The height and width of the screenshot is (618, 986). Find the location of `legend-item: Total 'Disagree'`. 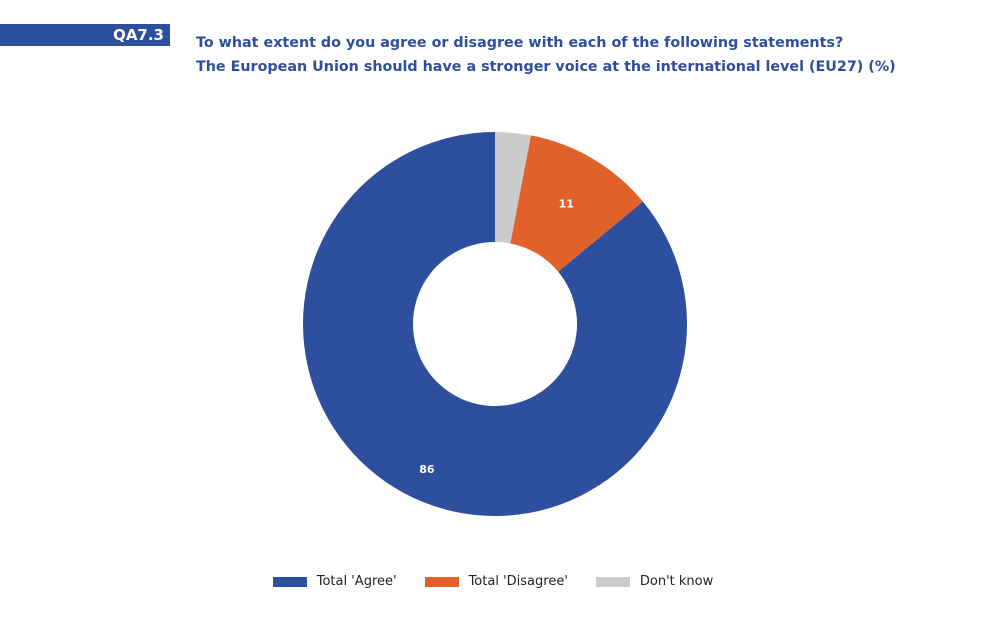

legend-item: Total 'Disagree' is located at coordinates (496, 581).